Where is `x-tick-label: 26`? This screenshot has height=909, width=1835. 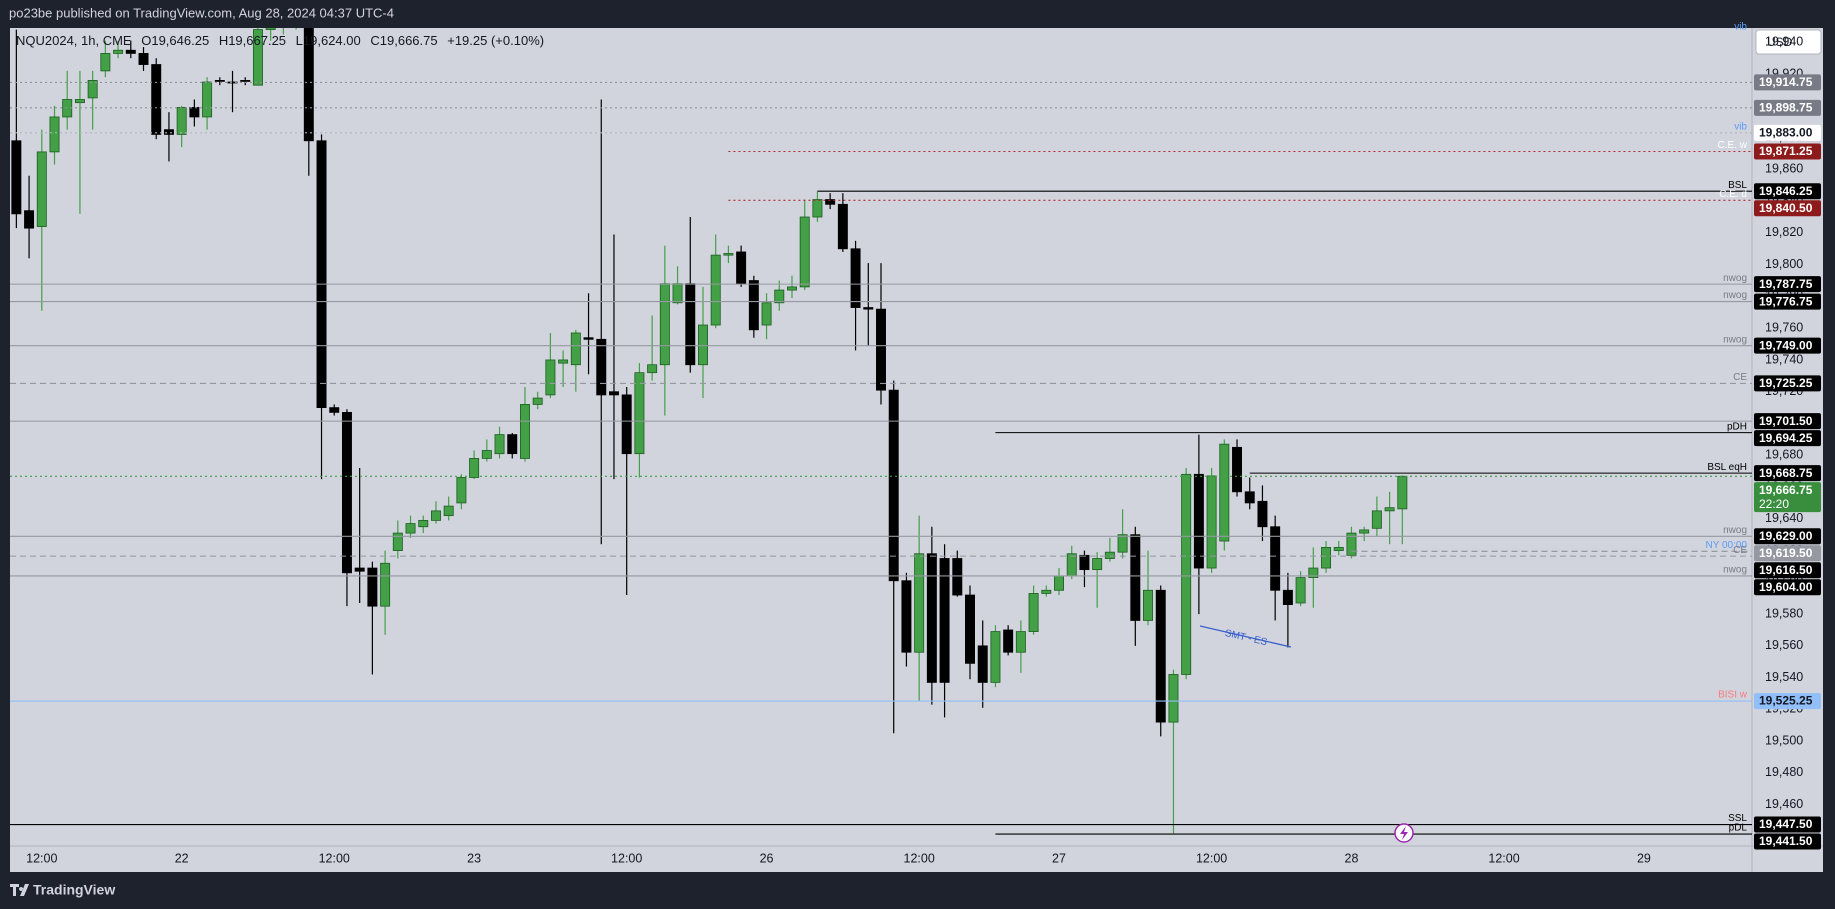
x-tick-label: 26 is located at coordinates (767, 858).